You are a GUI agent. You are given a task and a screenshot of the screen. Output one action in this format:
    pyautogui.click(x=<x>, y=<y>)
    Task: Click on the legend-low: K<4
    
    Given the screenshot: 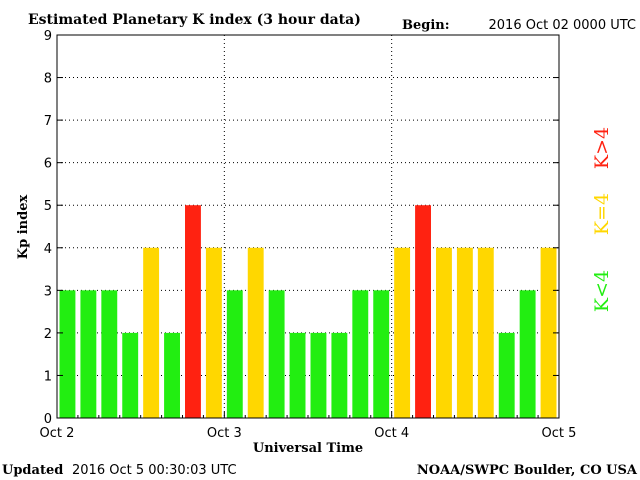 What is the action you would take?
    pyautogui.click(x=602, y=291)
    